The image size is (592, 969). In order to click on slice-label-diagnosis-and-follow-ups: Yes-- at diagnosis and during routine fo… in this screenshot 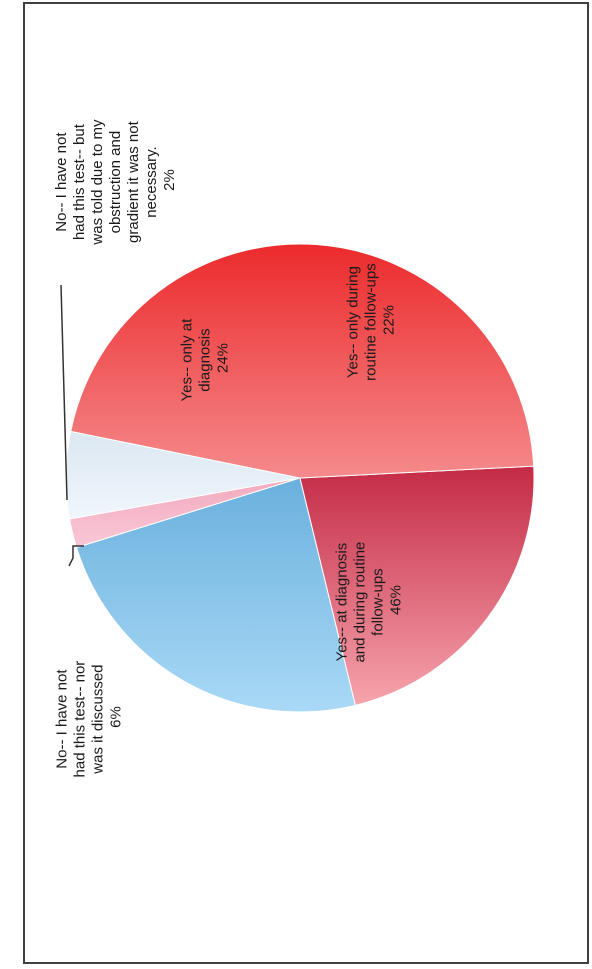, I will do `click(369, 599)`.